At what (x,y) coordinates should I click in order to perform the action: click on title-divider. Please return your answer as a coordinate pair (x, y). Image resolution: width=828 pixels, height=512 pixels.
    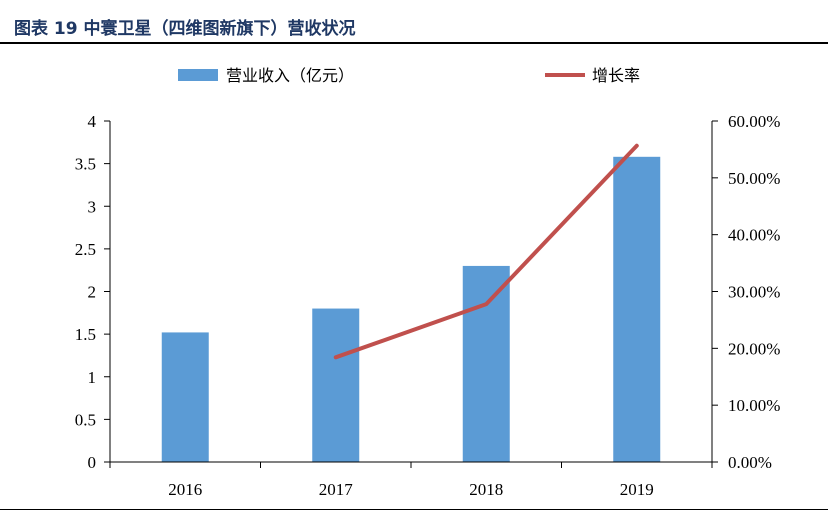
    Looking at the image, I should click on (414, 43).